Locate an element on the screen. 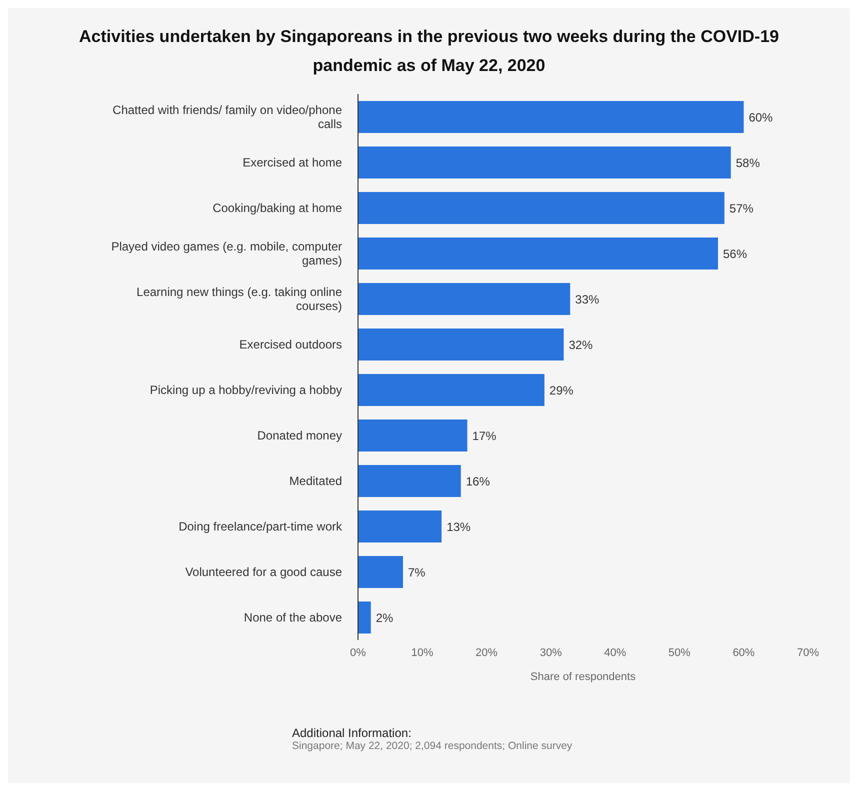  data-label: 16% is located at coordinates (478, 481).